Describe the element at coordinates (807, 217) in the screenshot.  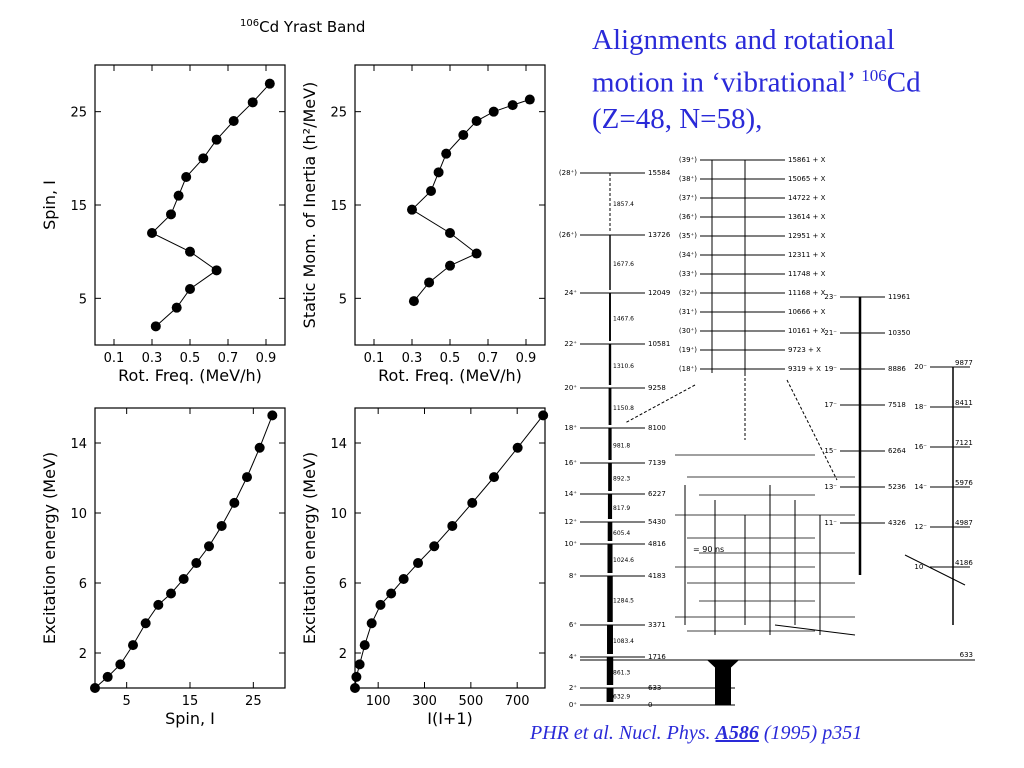
I see `energy-label: 13614 + X` at that location.